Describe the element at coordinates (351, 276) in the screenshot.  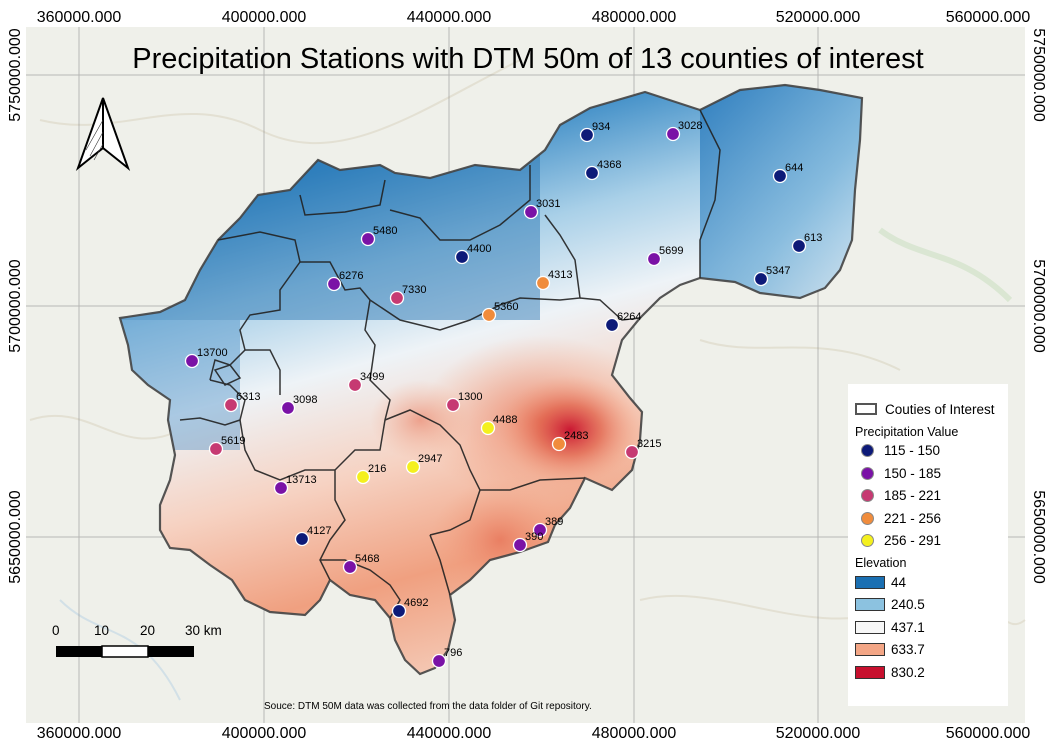
I see `station-label-6276: 6276` at that location.